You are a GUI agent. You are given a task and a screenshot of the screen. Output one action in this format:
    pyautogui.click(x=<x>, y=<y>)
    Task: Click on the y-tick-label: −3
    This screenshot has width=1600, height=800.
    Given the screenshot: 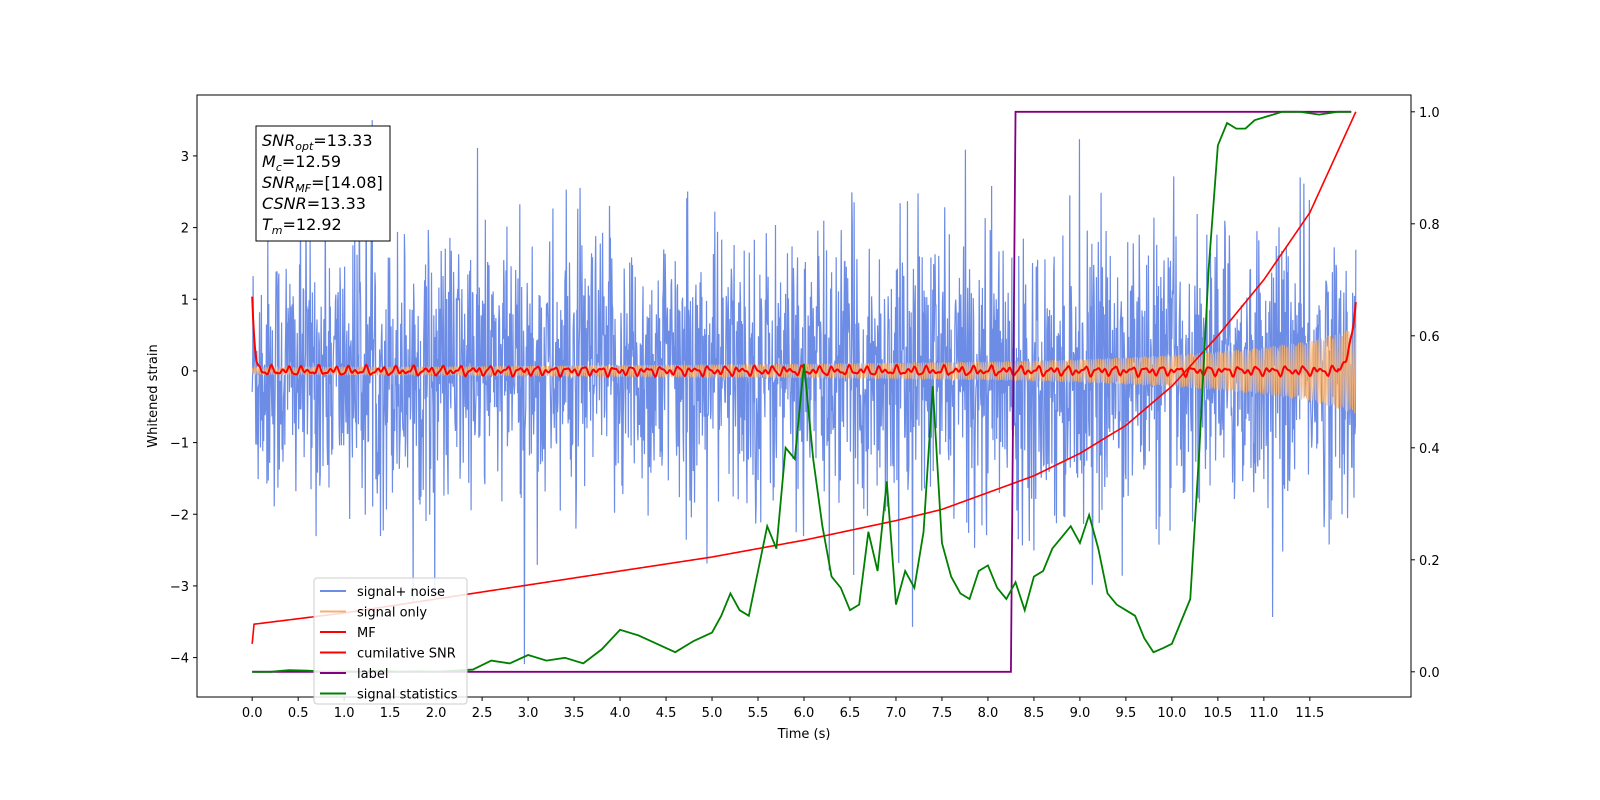 What is the action you would take?
    pyautogui.click(x=179, y=587)
    